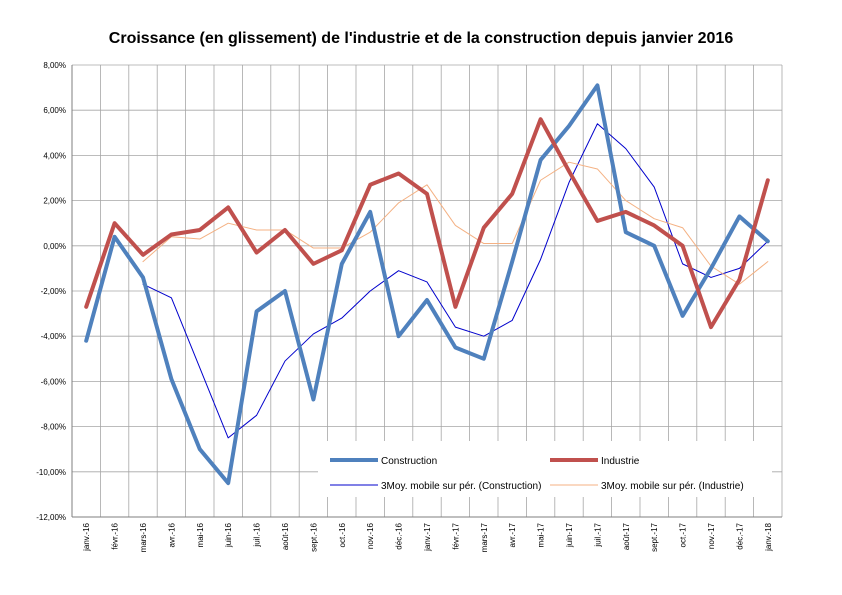 The image size is (842, 595). Describe the element at coordinates (143, 537) in the screenshot. I see `x-tick-label: mars-16` at that location.